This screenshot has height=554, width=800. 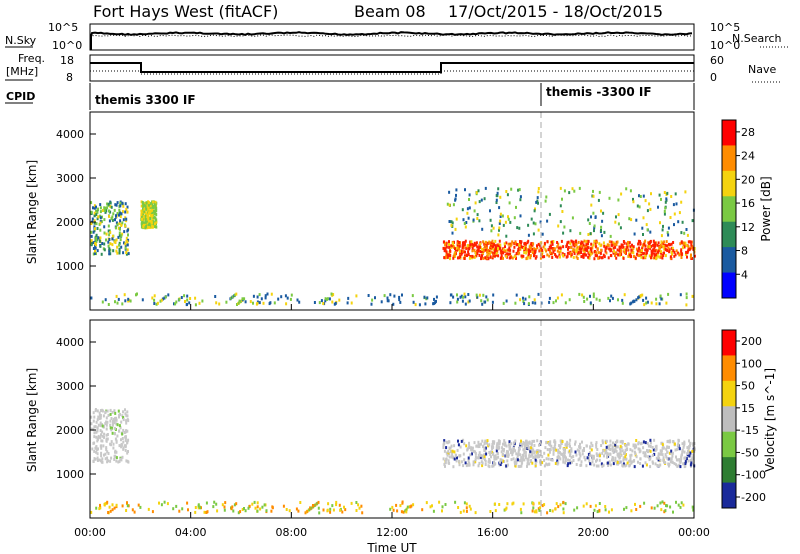 I want to click on freq-panel: Freq. [MHz] 18 8 60 0 Nave, so click(x=393, y=68).